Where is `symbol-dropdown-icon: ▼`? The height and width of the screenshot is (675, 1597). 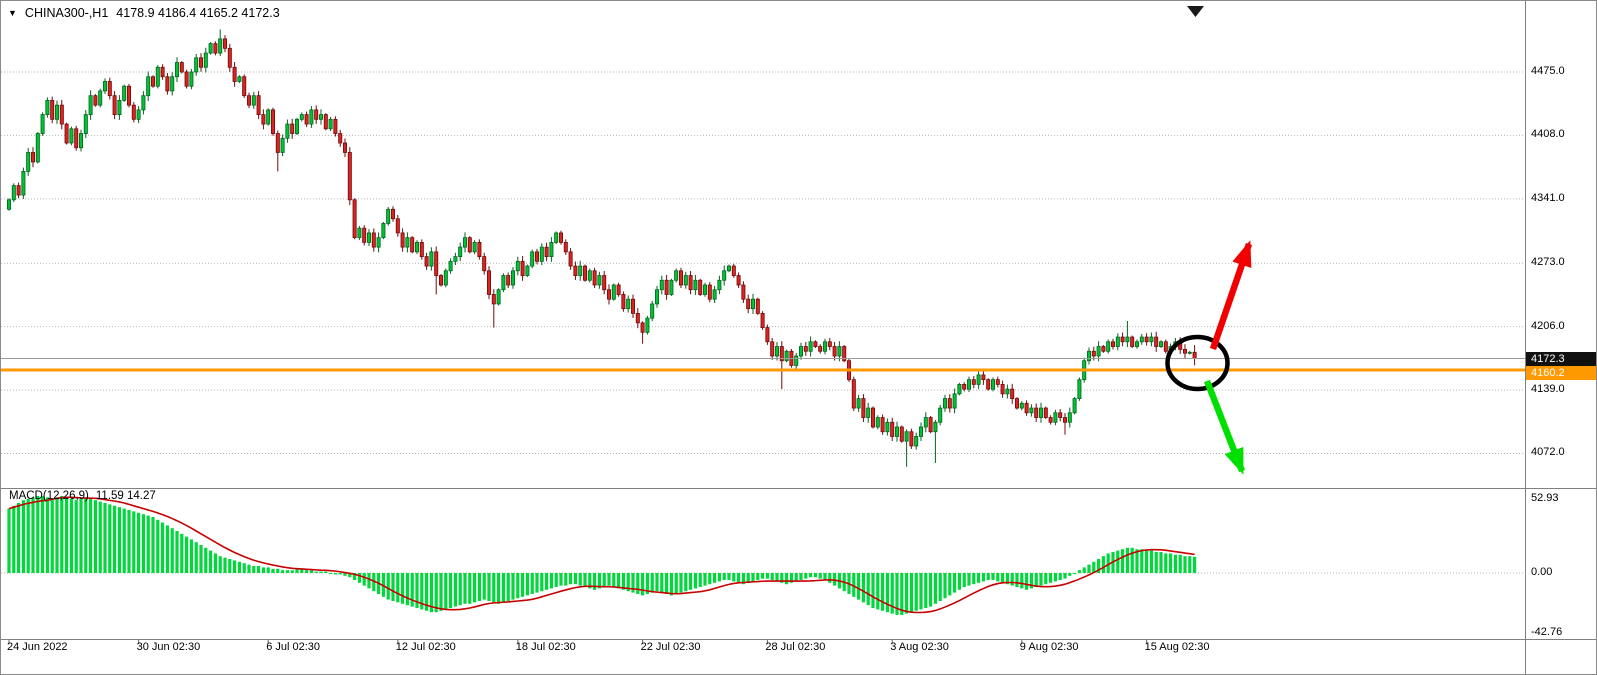 symbol-dropdown-icon: ▼ is located at coordinates (12, 13).